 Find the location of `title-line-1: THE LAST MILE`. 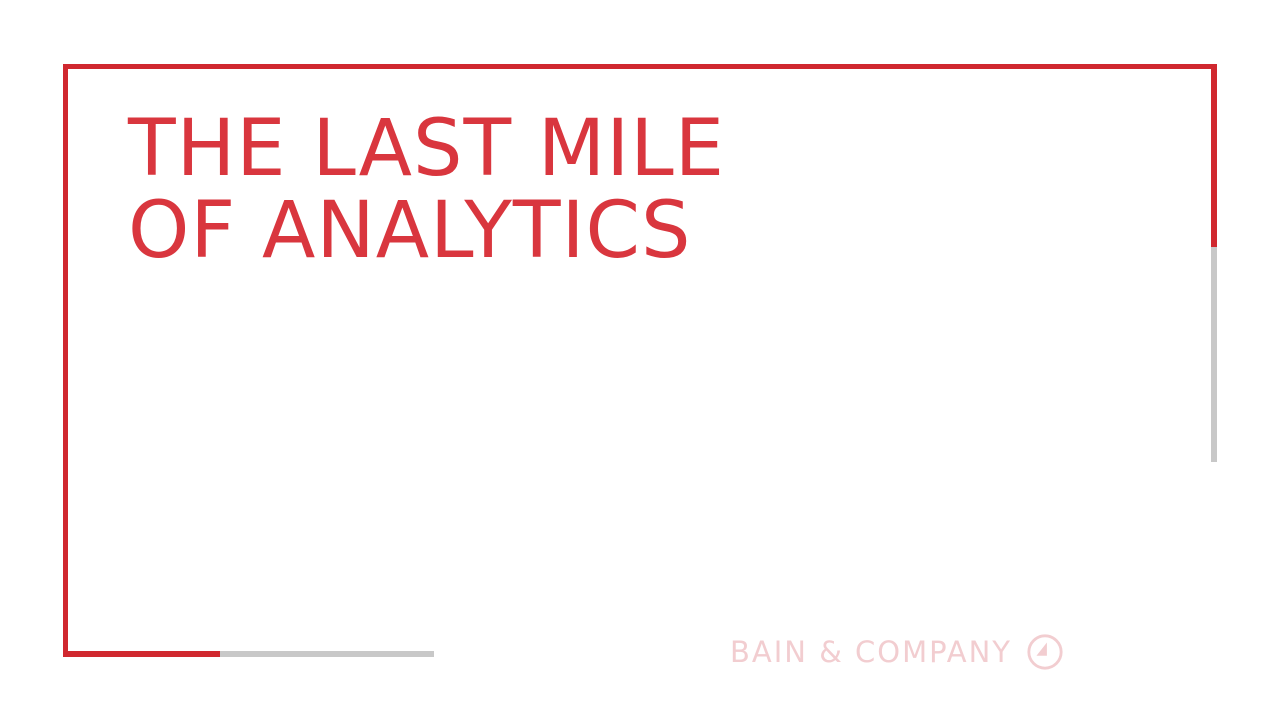

title-line-1: THE LAST MILE is located at coordinates (426, 149).